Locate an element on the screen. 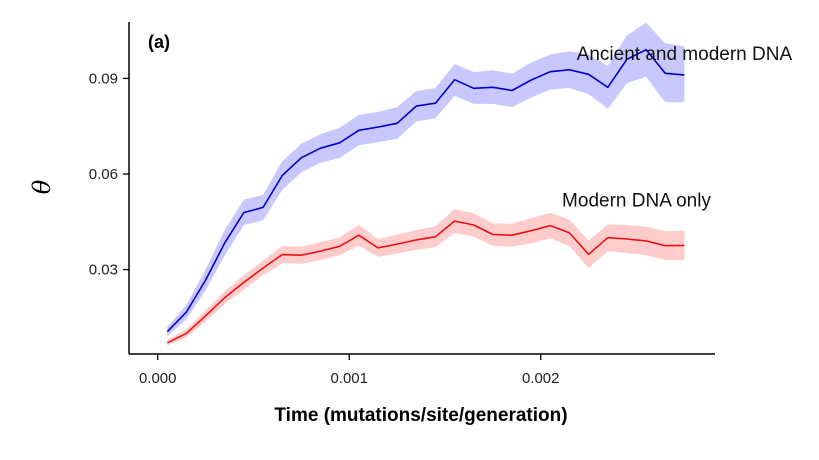 This screenshot has width=819, height=460. x-axis-title: Time (mutations/site/generation) is located at coordinates (420, 415).